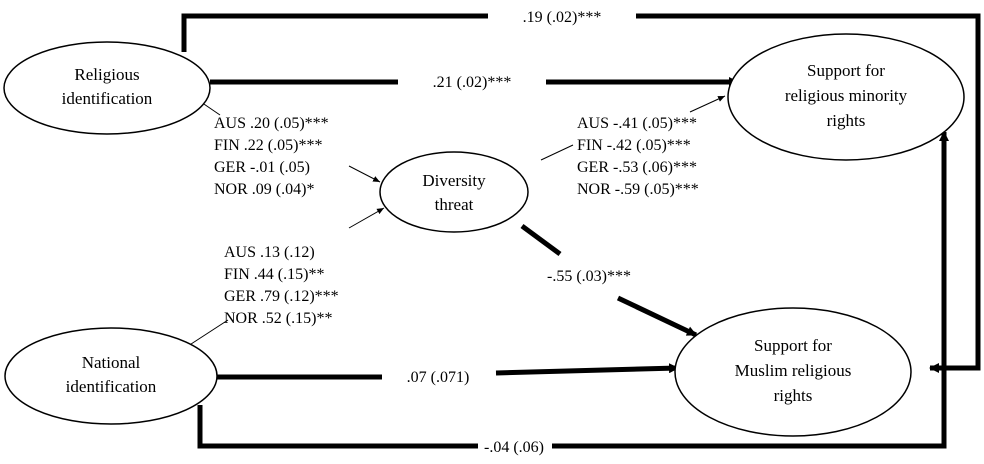  What do you see at coordinates (208, 333) in the screenshot?
I see `connector-national-label` at bounding box center [208, 333].